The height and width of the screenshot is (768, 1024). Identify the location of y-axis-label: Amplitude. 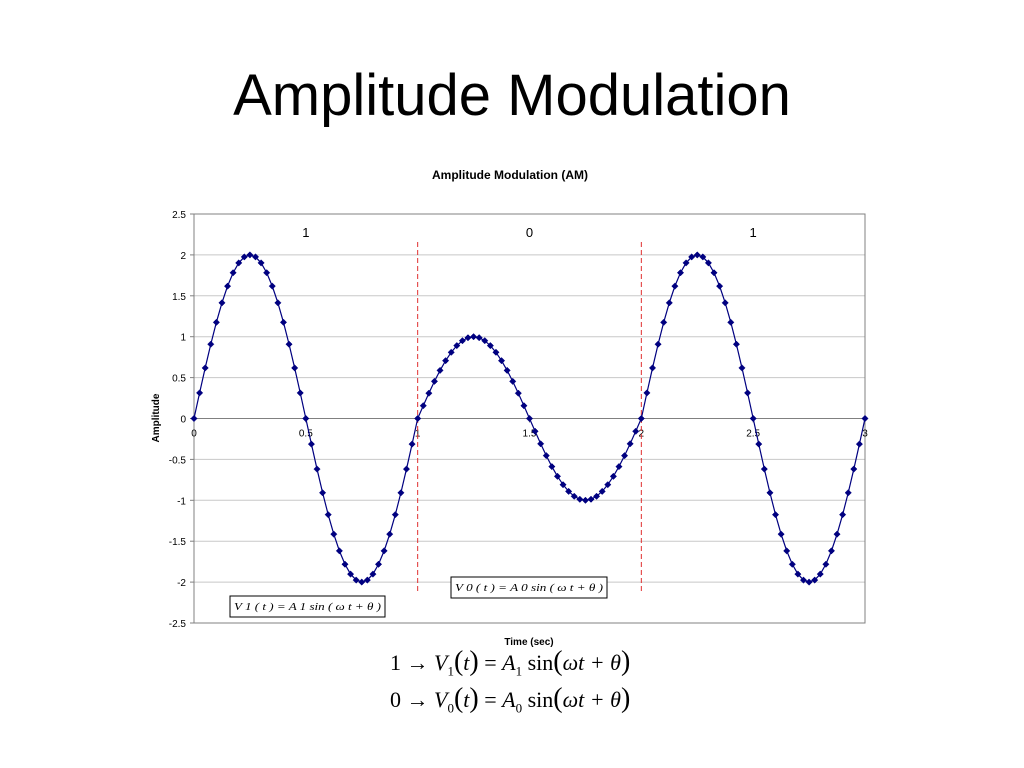
(156, 417).